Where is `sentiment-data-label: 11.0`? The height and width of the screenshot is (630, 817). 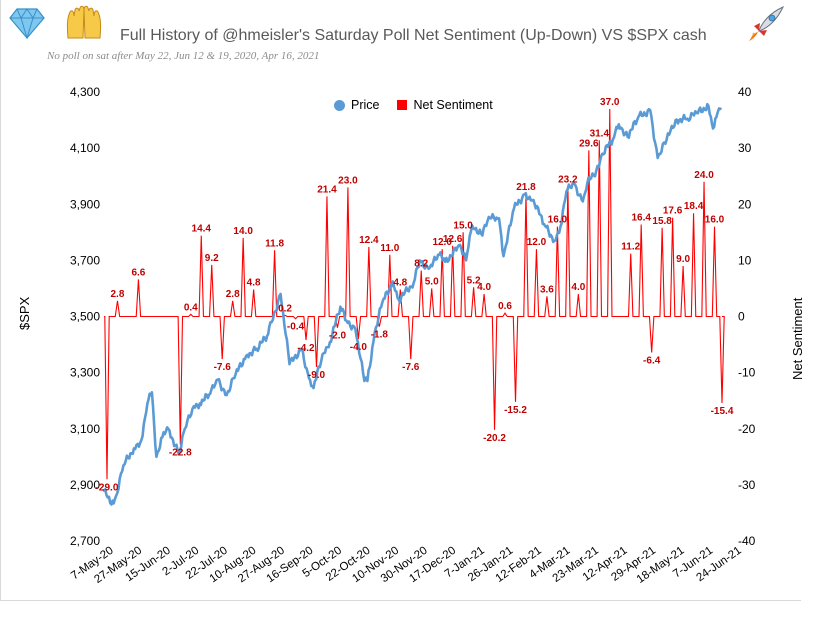
sentiment-data-label: 11.0 is located at coordinates (389, 248).